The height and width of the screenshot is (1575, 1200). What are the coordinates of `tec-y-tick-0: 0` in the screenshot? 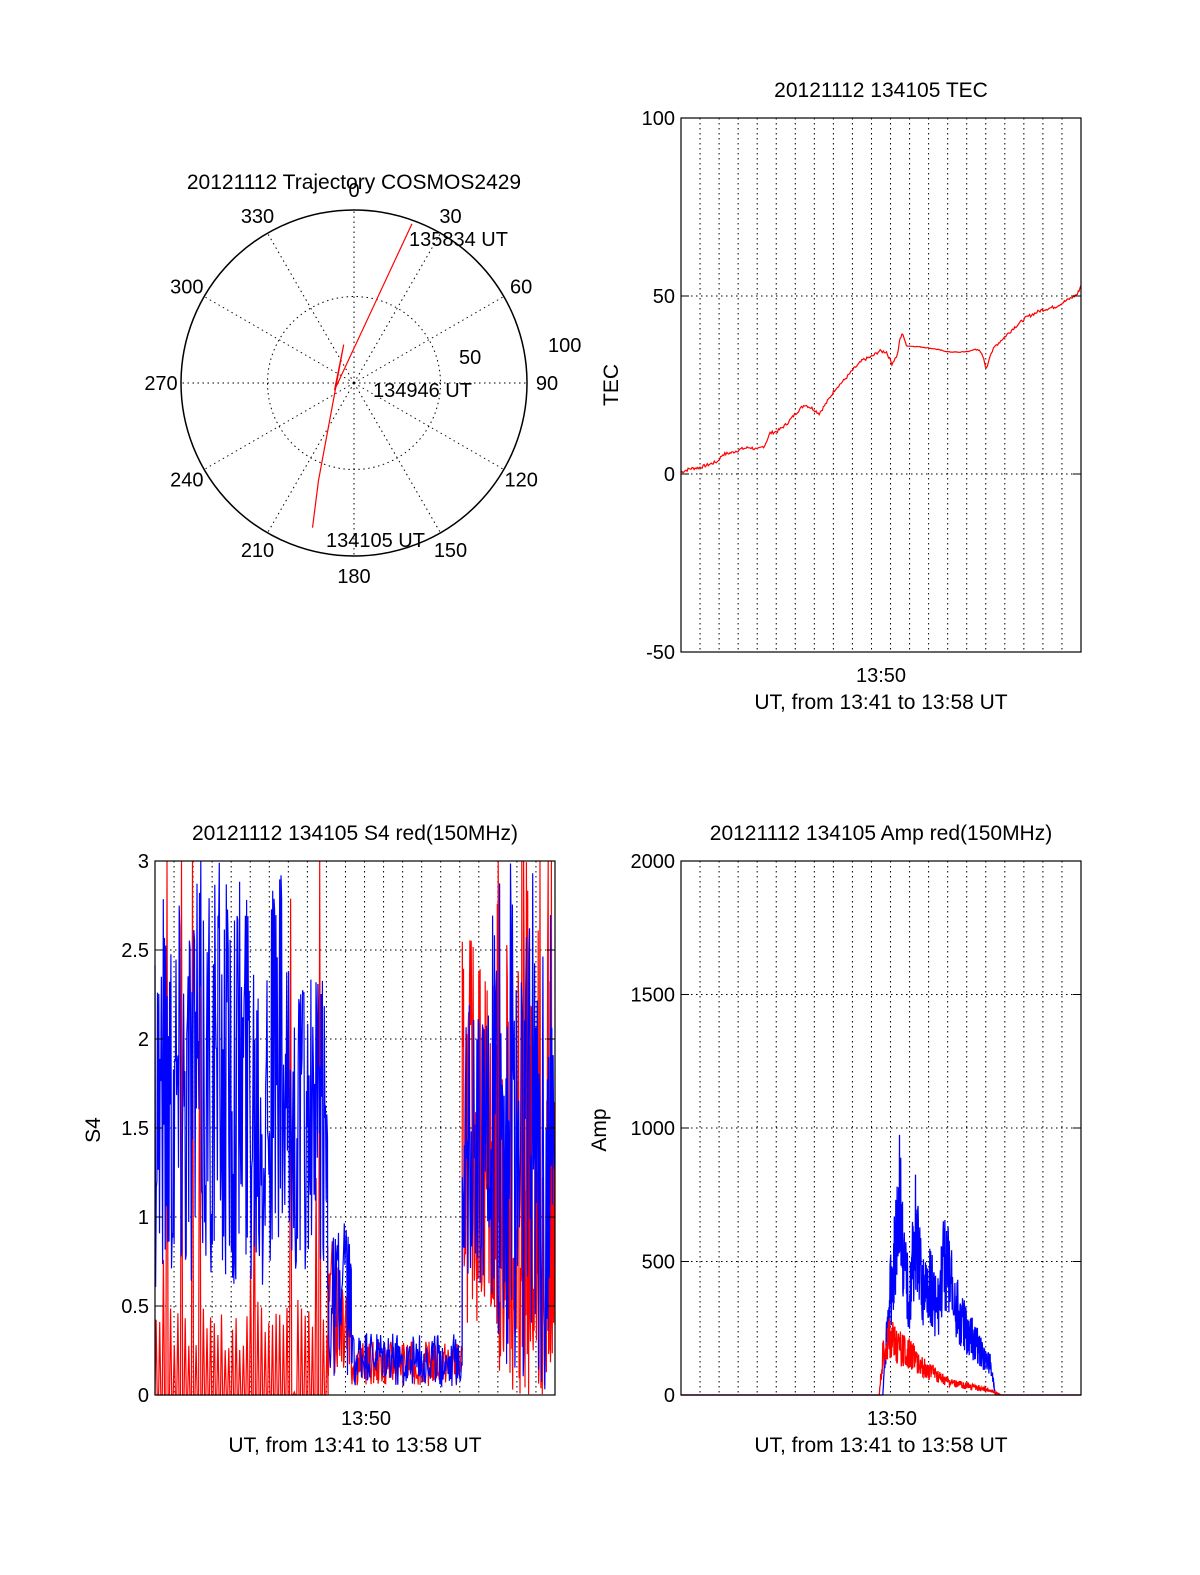 It's located at (669, 475).